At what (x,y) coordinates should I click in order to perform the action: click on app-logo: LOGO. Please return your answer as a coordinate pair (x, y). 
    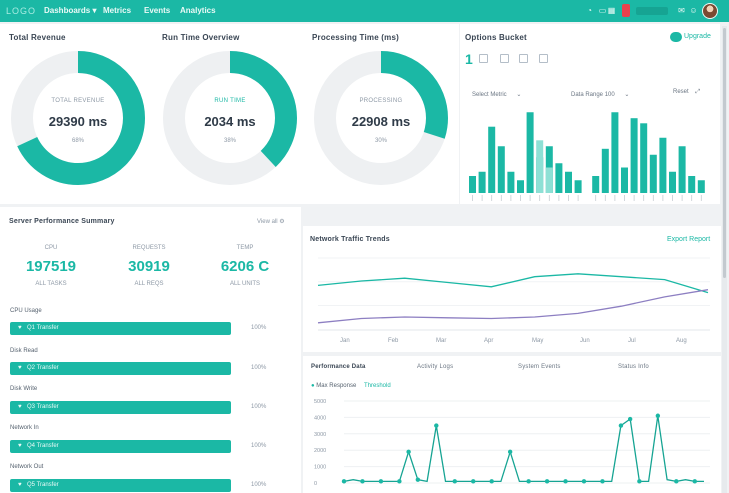
    Looking at the image, I should click on (21, 11).